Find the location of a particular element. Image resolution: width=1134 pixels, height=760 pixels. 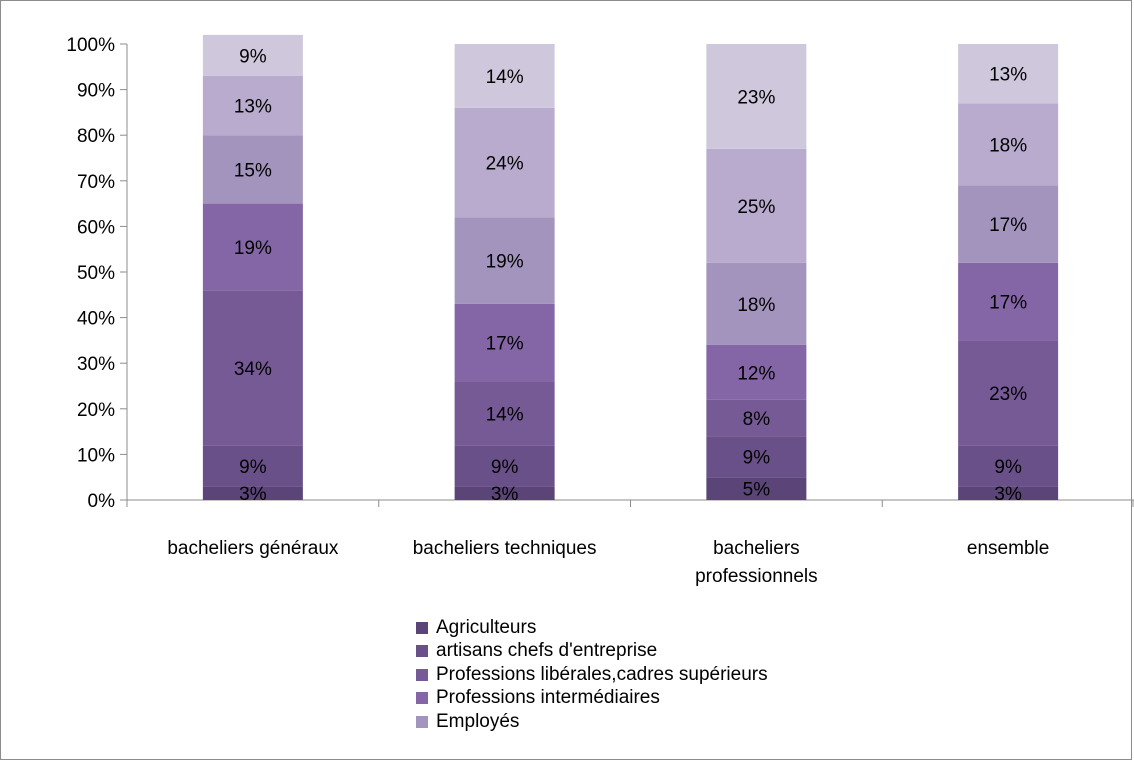

y-tick-label: 10% is located at coordinates (96, 455).